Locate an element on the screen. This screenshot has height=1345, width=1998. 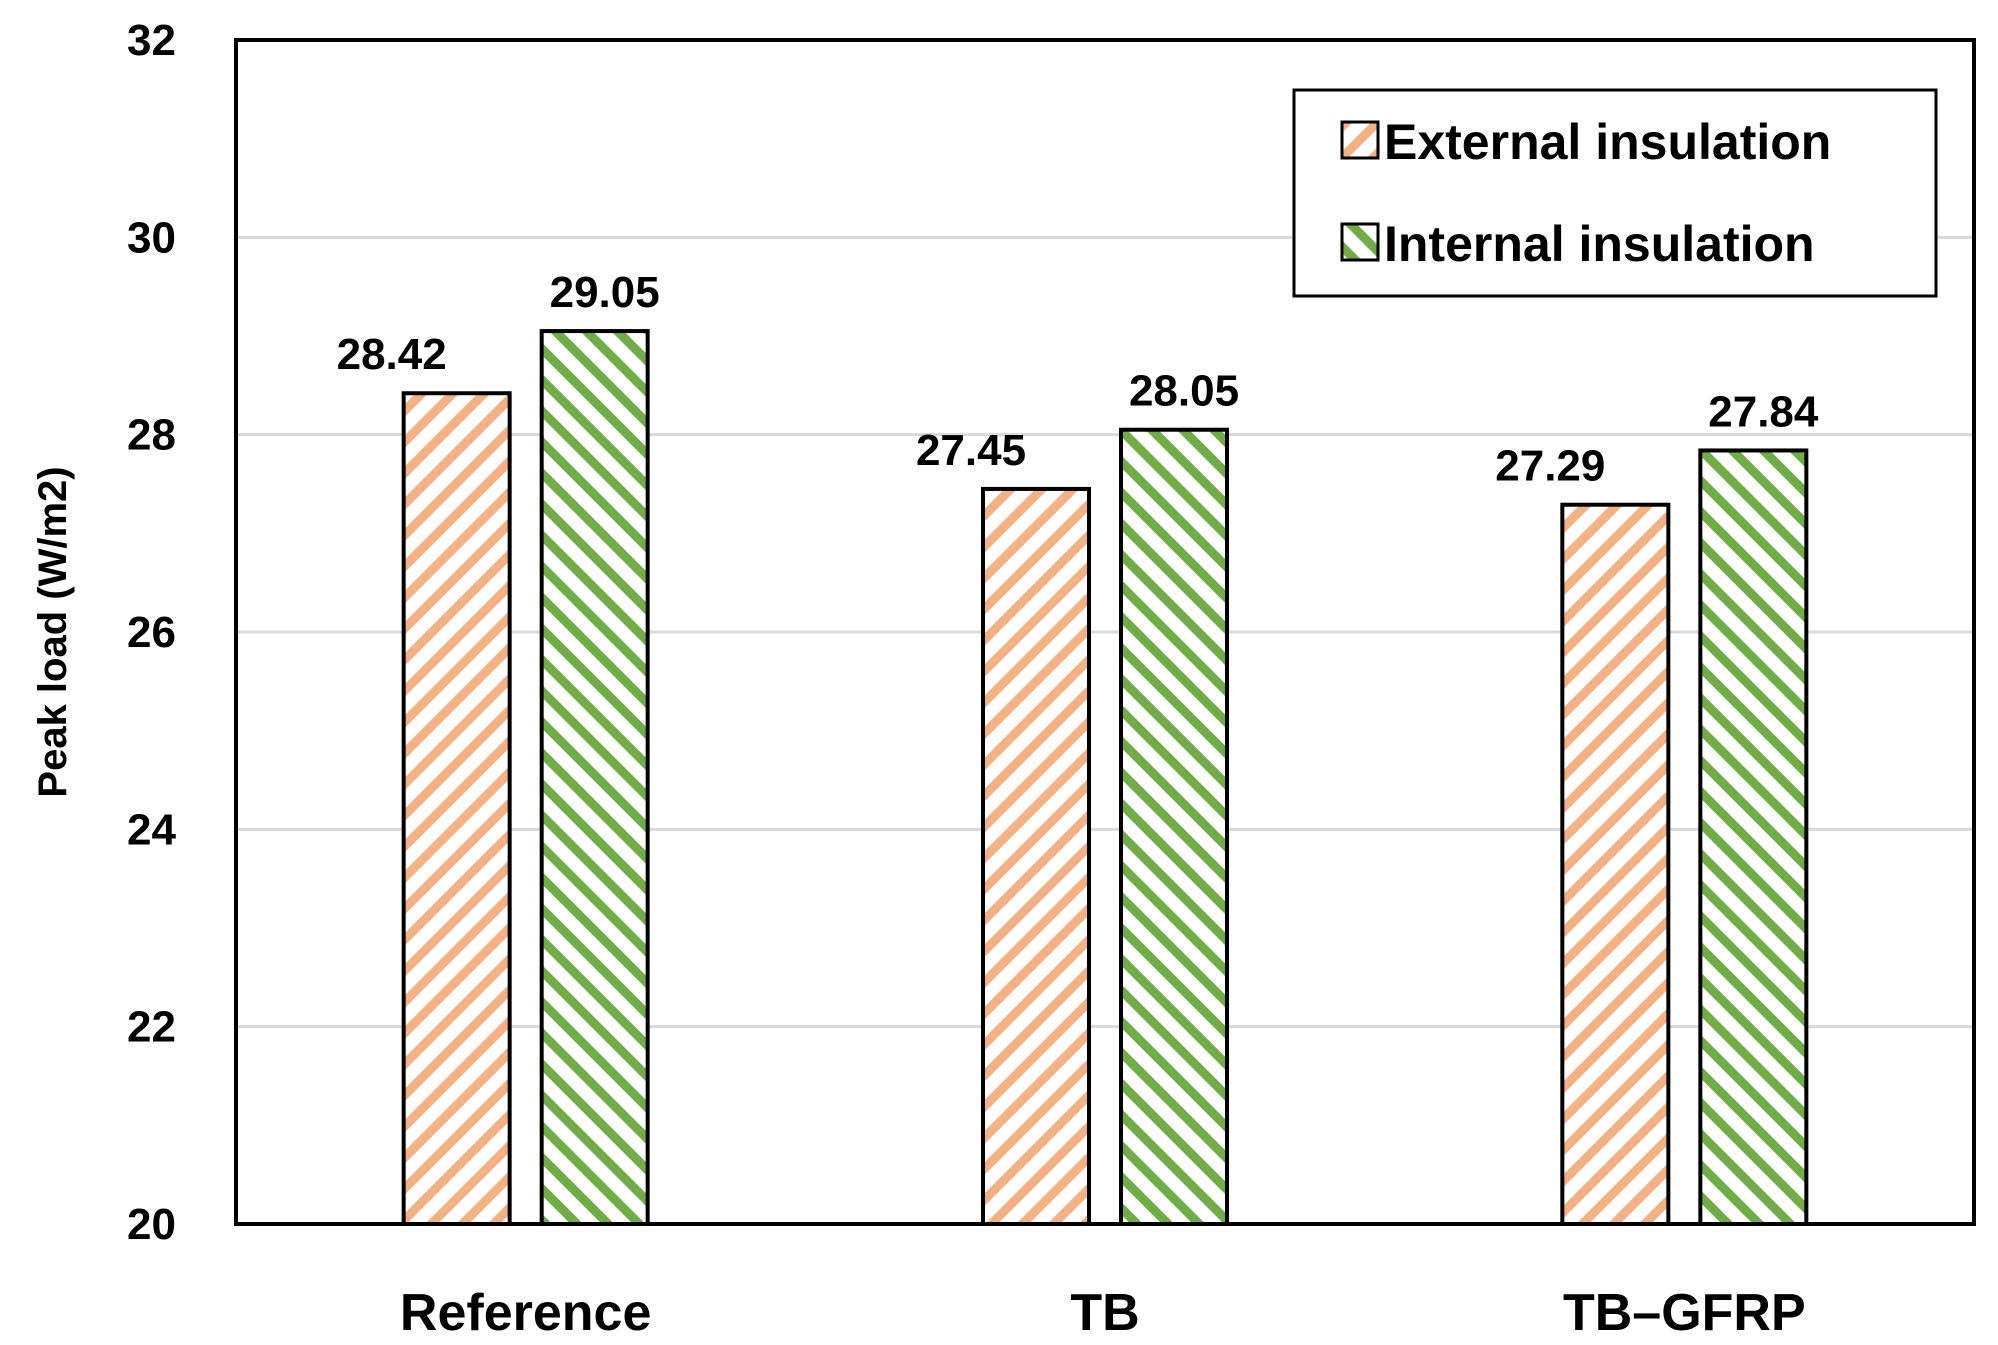
value-label-0-0: 28.42 is located at coordinates (392, 354).